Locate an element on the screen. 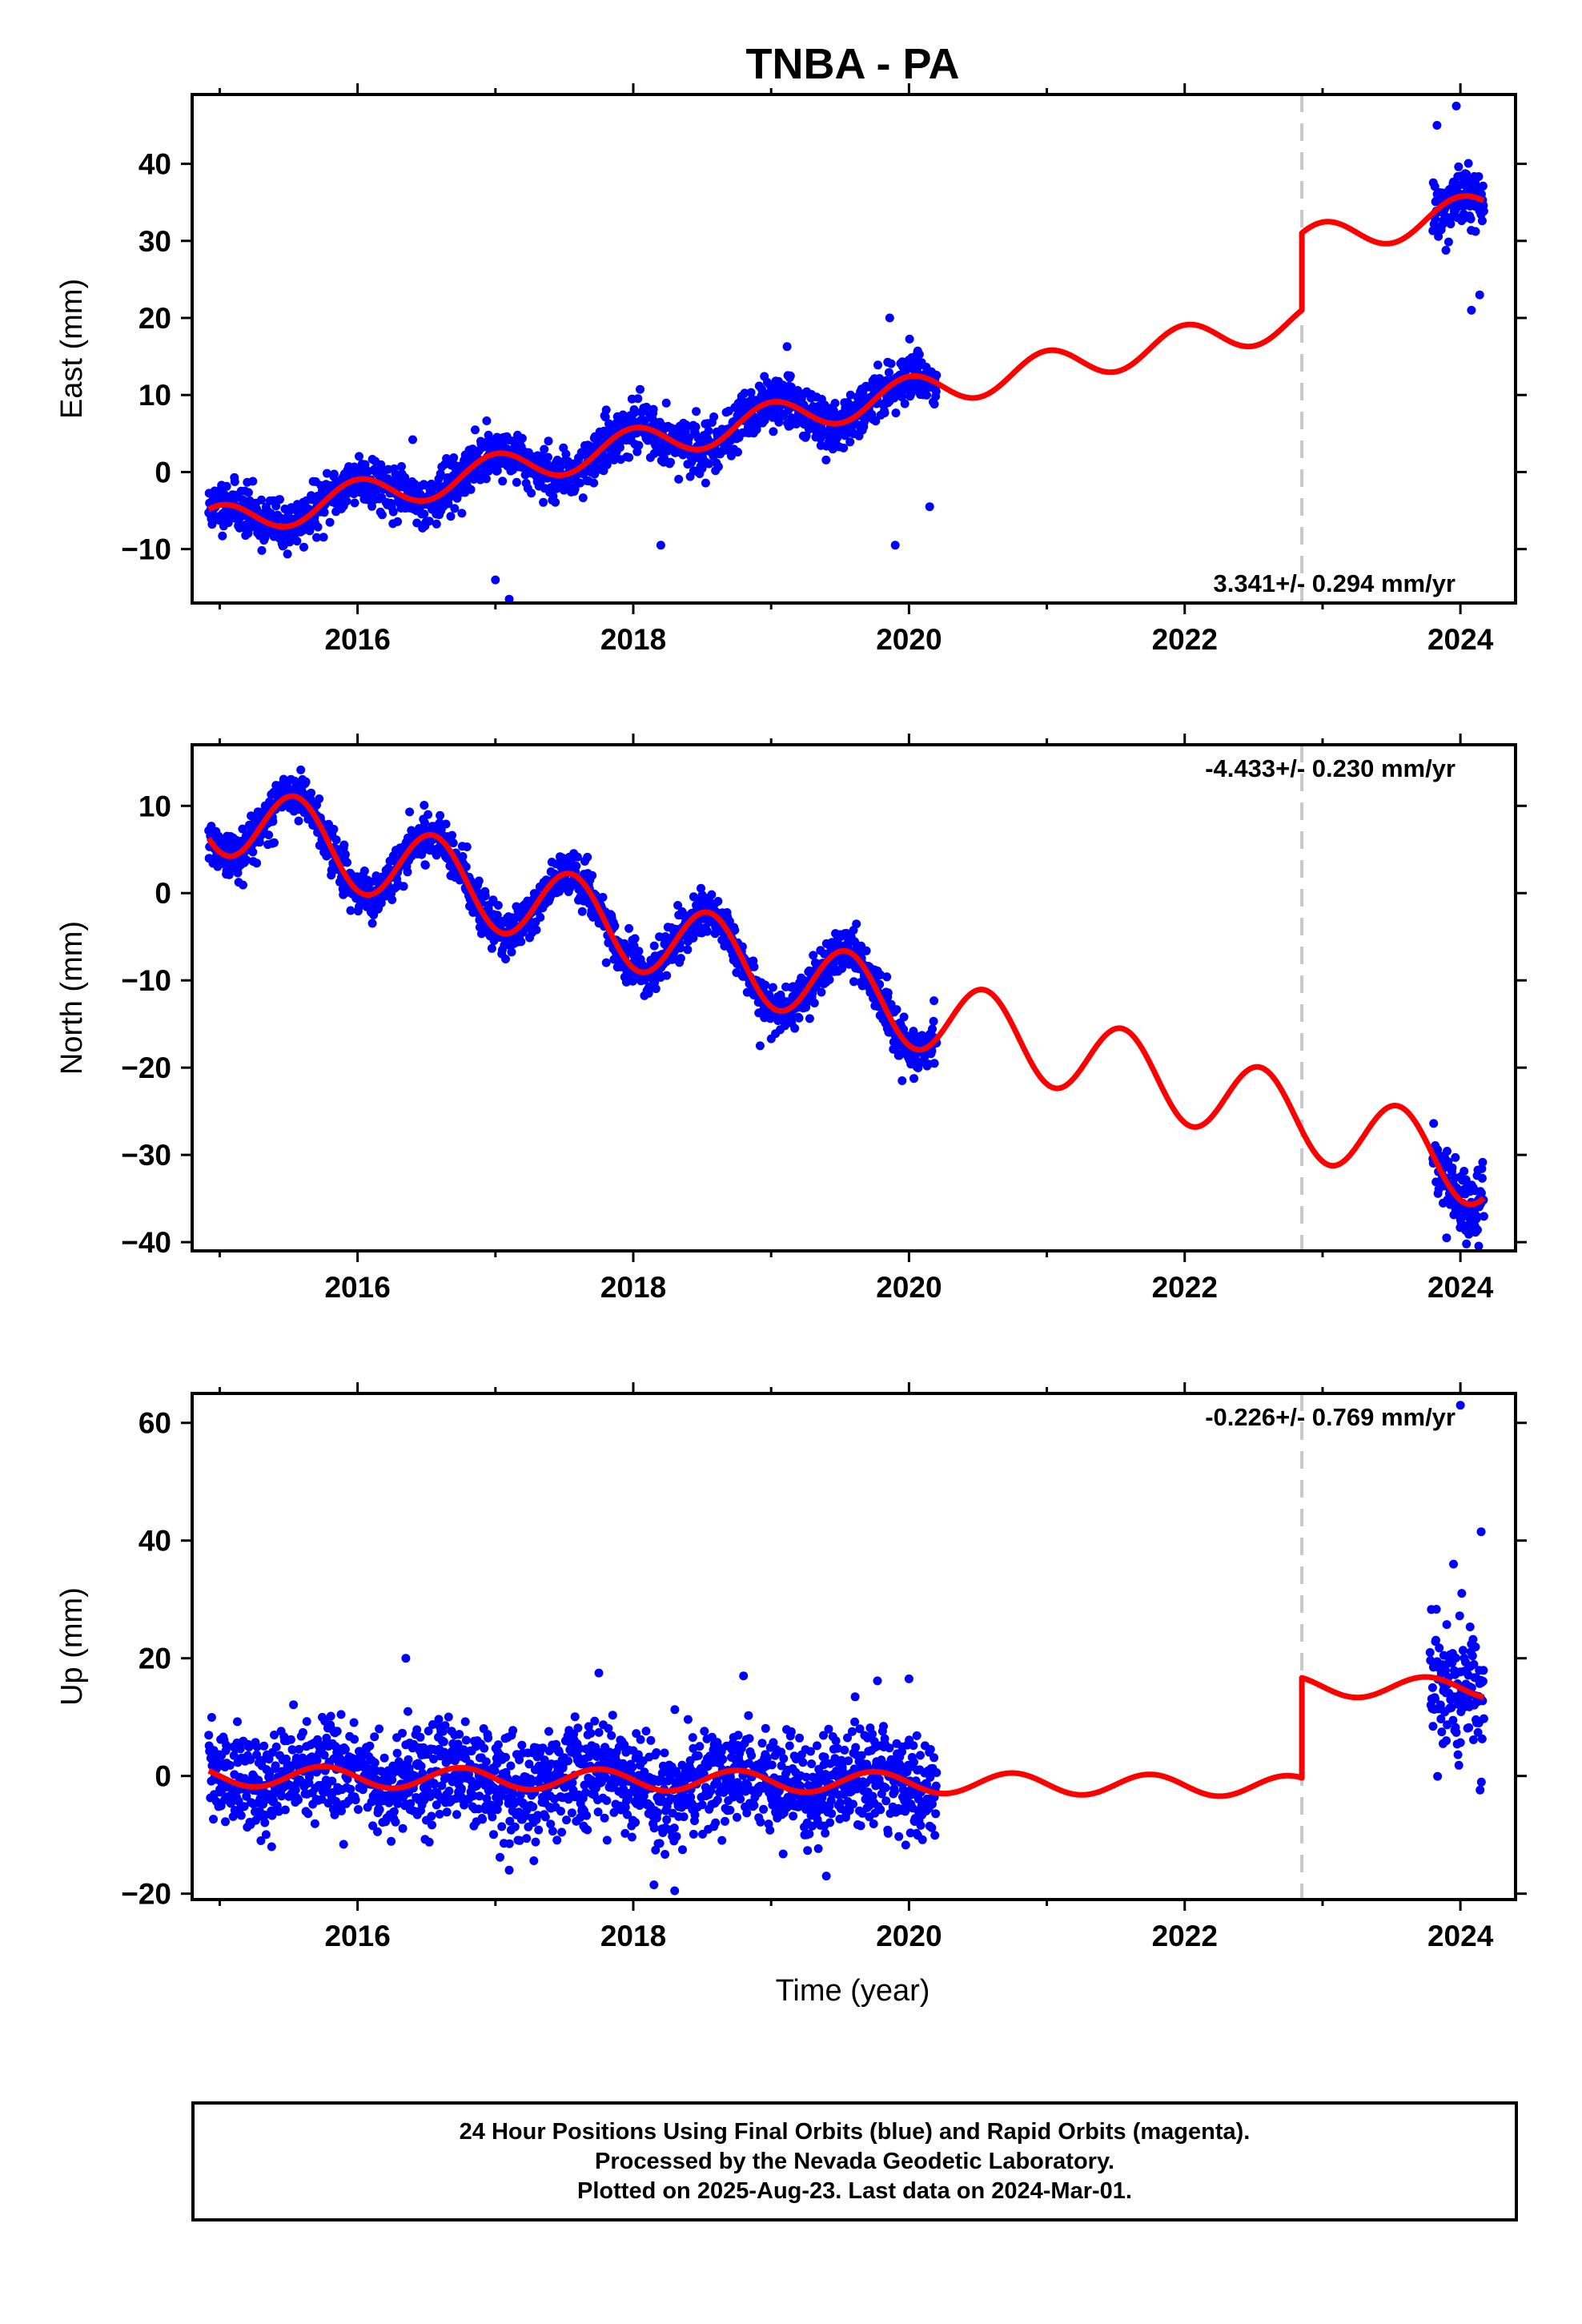  y-tick-label: 0 is located at coordinates (163, 472).